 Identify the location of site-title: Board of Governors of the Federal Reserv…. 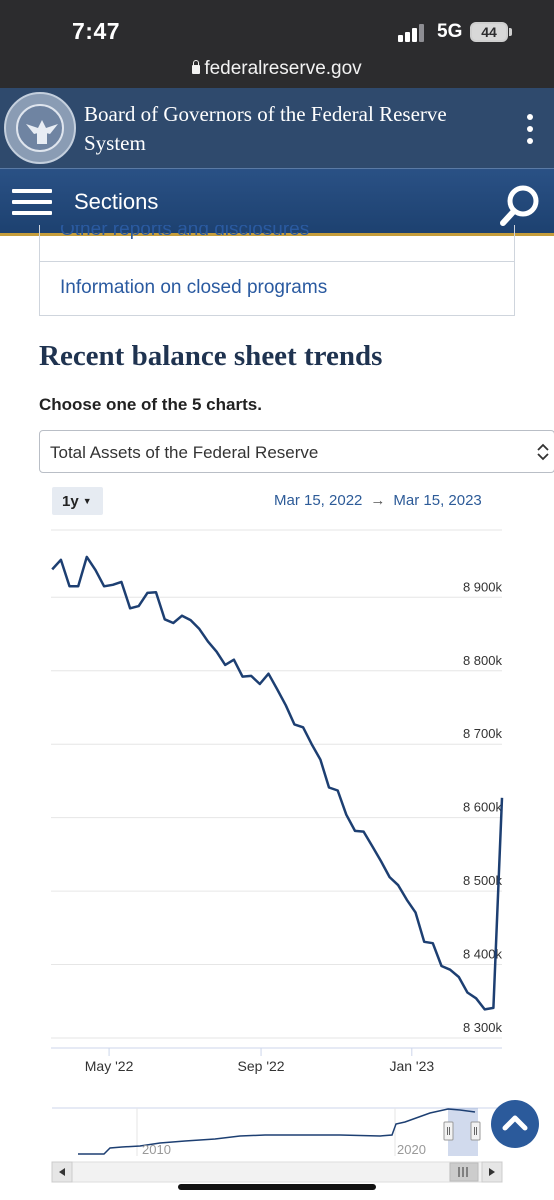
(265, 128).